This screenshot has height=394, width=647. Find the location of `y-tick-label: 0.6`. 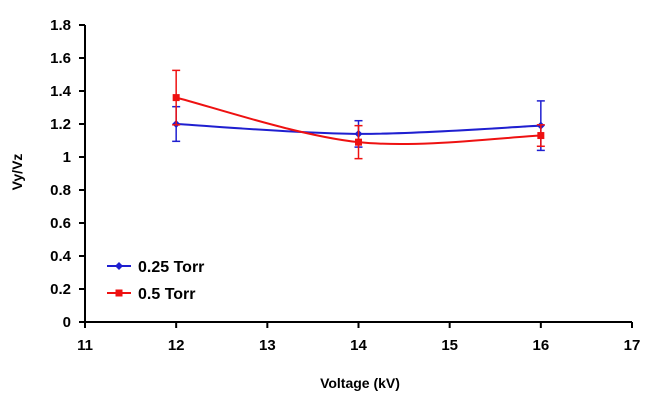

y-tick-label: 0.6 is located at coordinates (60, 223).